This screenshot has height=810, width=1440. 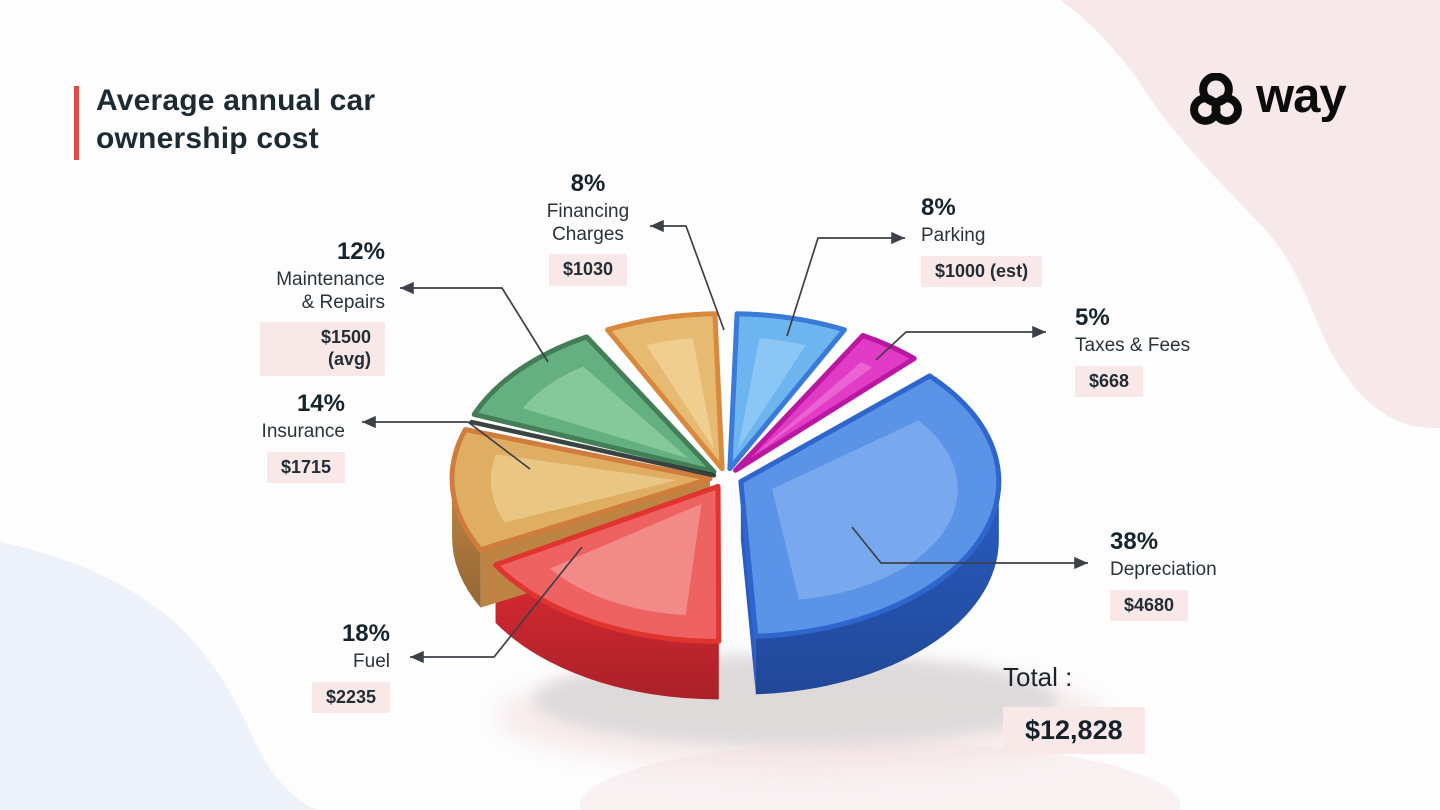 What do you see at coordinates (1301, 96) in the screenshot?
I see `brand-logo-text: way` at bounding box center [1301, 96].